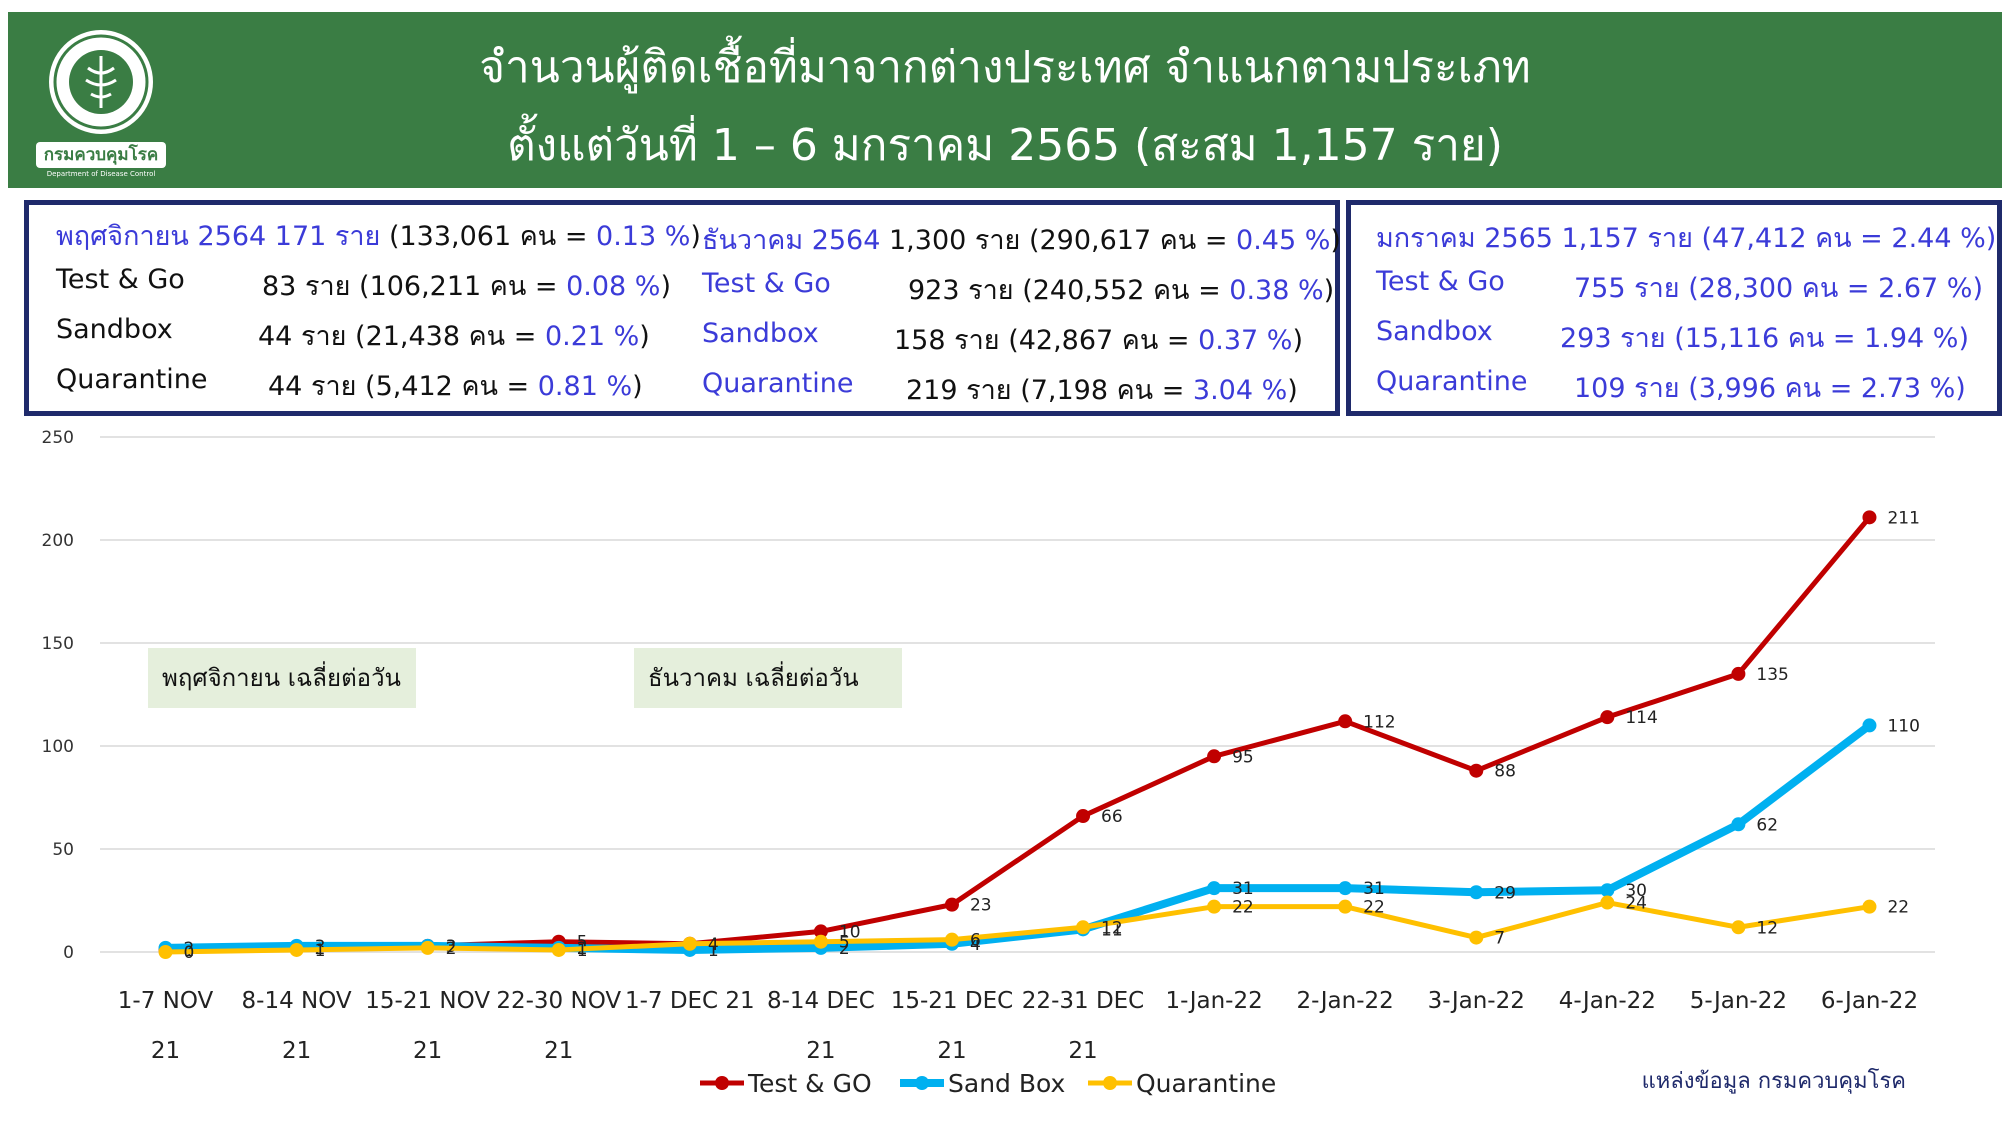 The image size is (2010, 1131). I want to click on data-label: 0, so click(189, 953).